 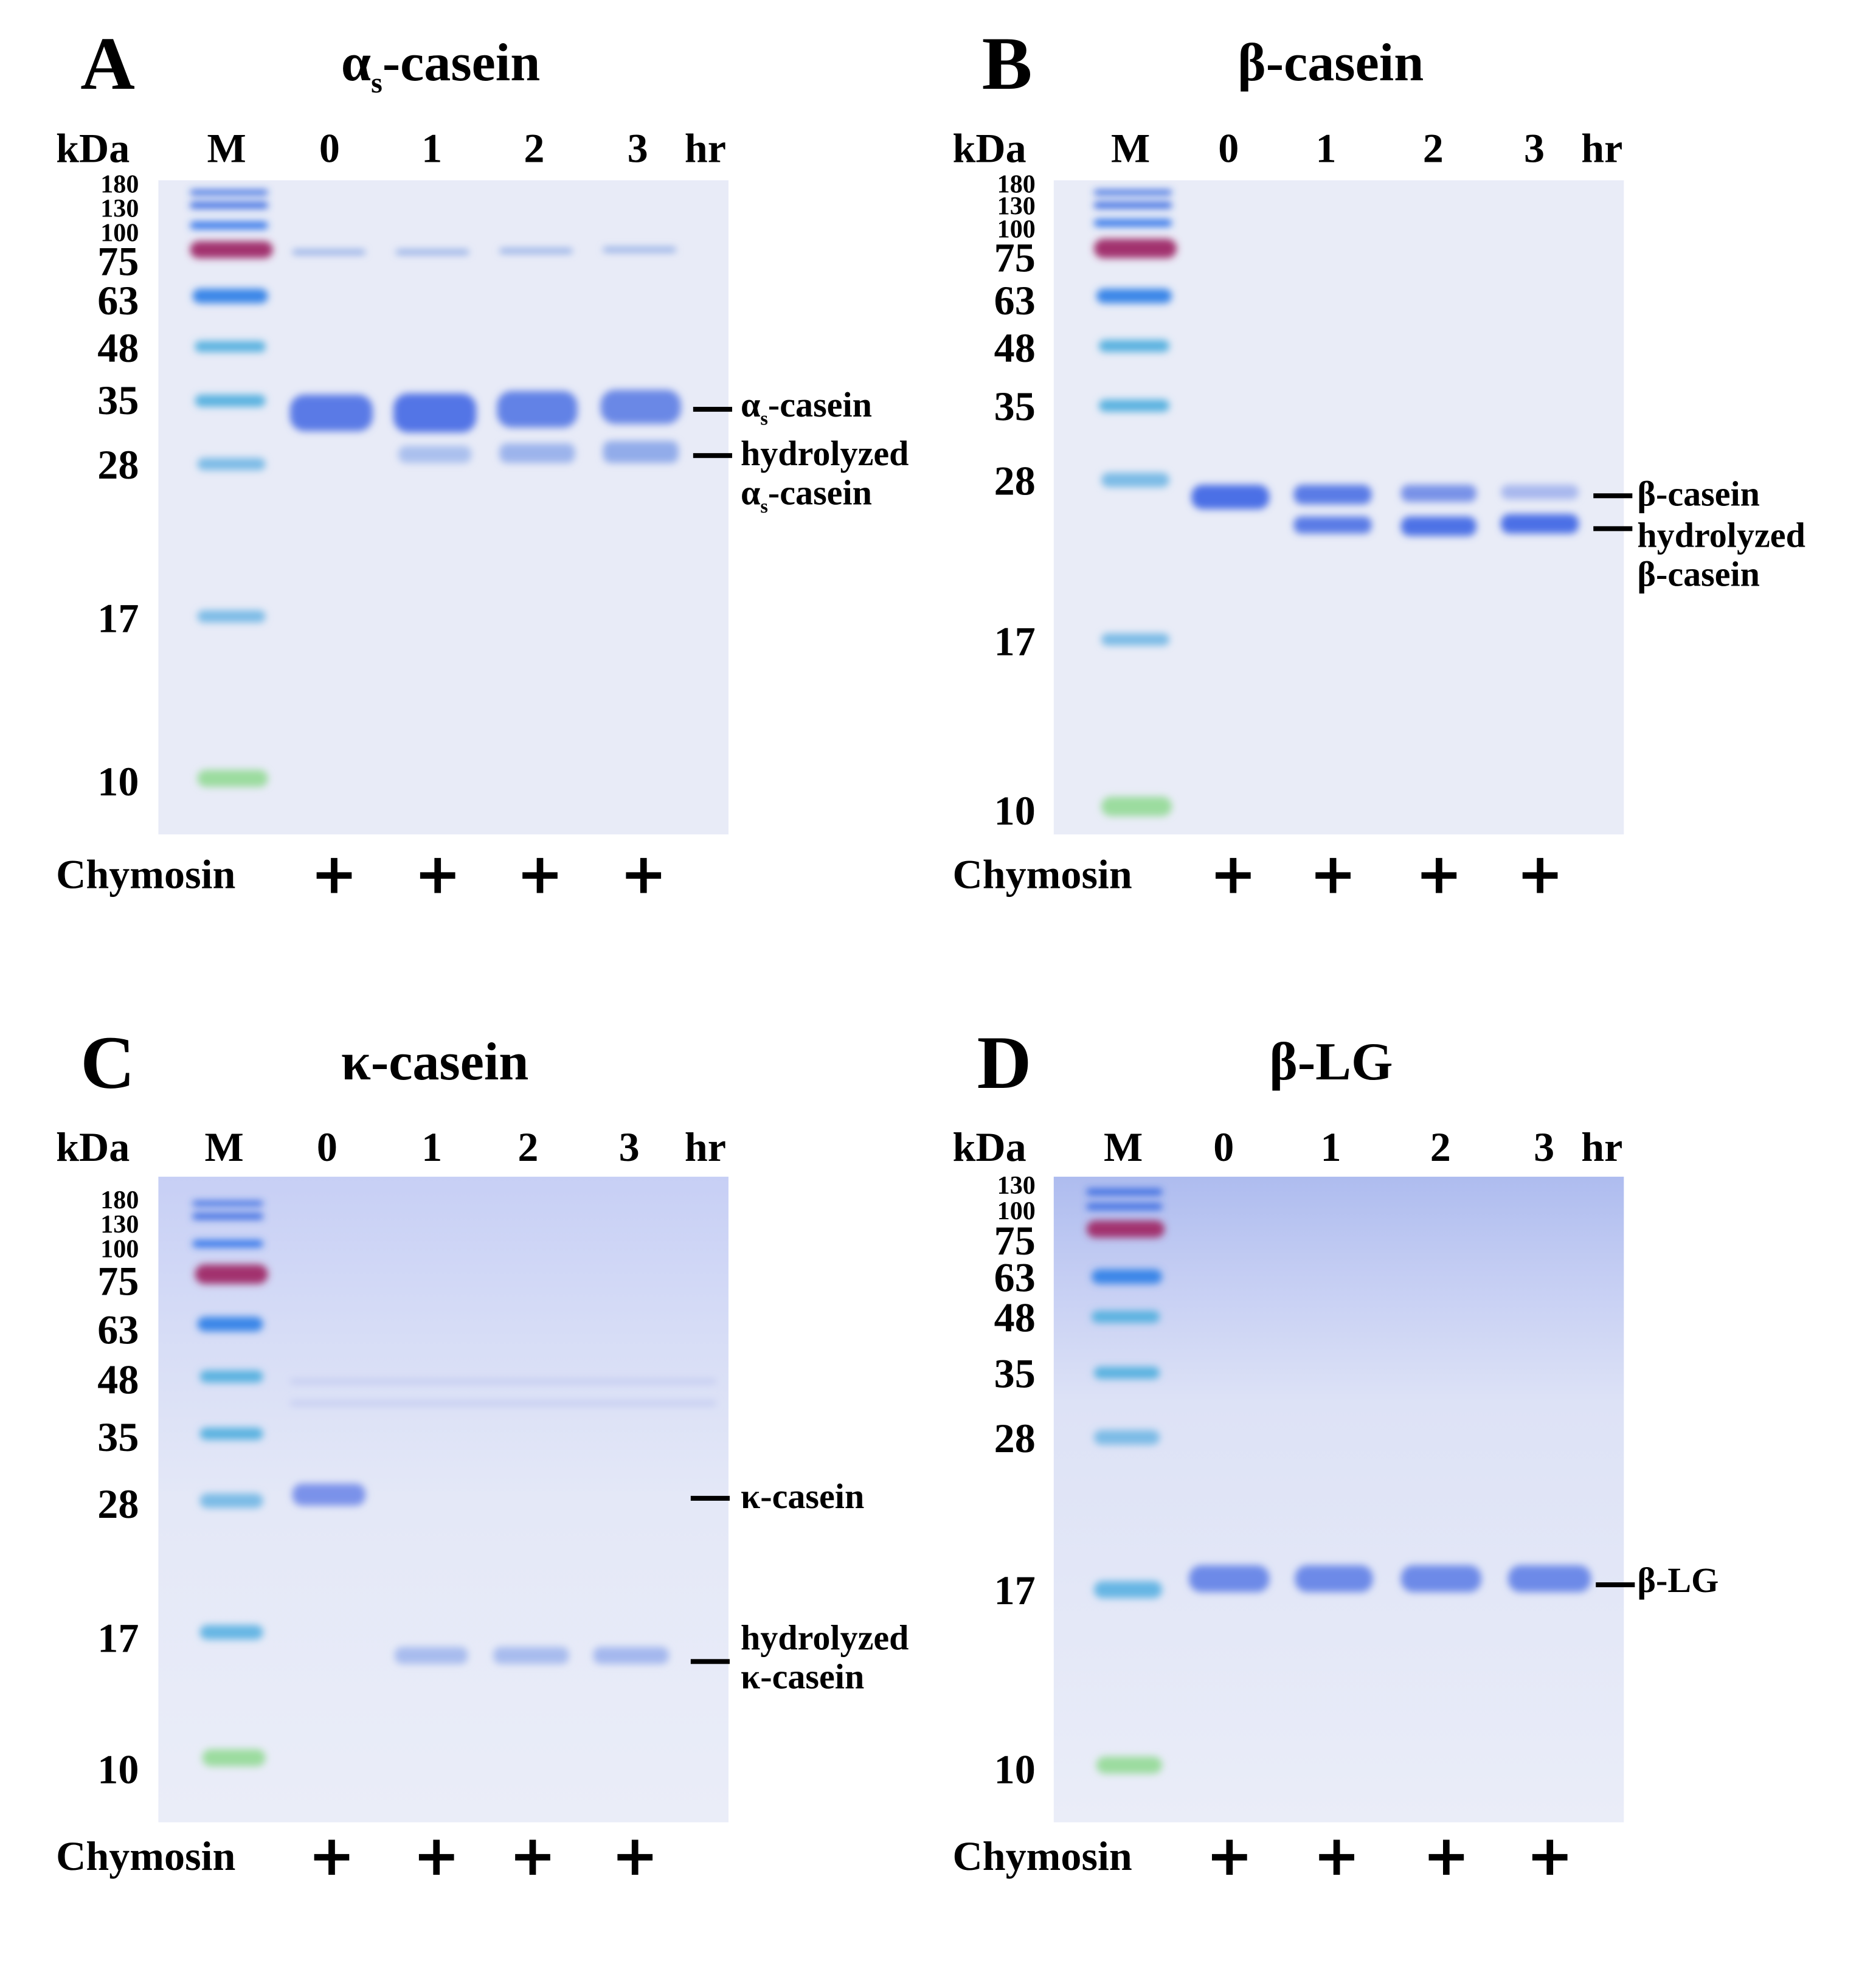 What do you see at coordinates (1007, 64) in the screenshot?
I see `panel-letter: B` at bounding box center [1007, 64].